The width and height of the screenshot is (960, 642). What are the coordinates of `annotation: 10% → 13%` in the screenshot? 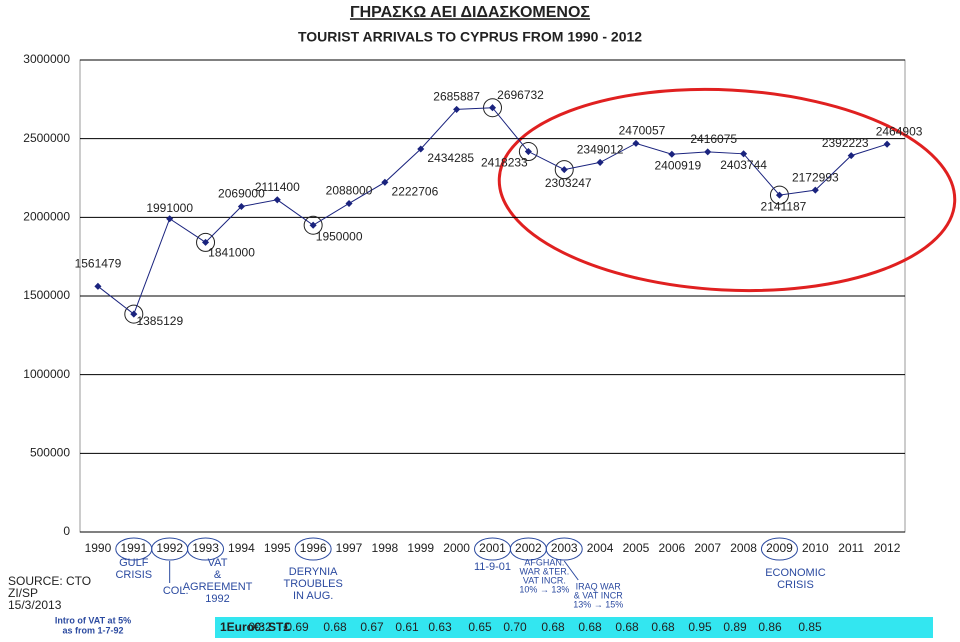 It's located at (544, 589).